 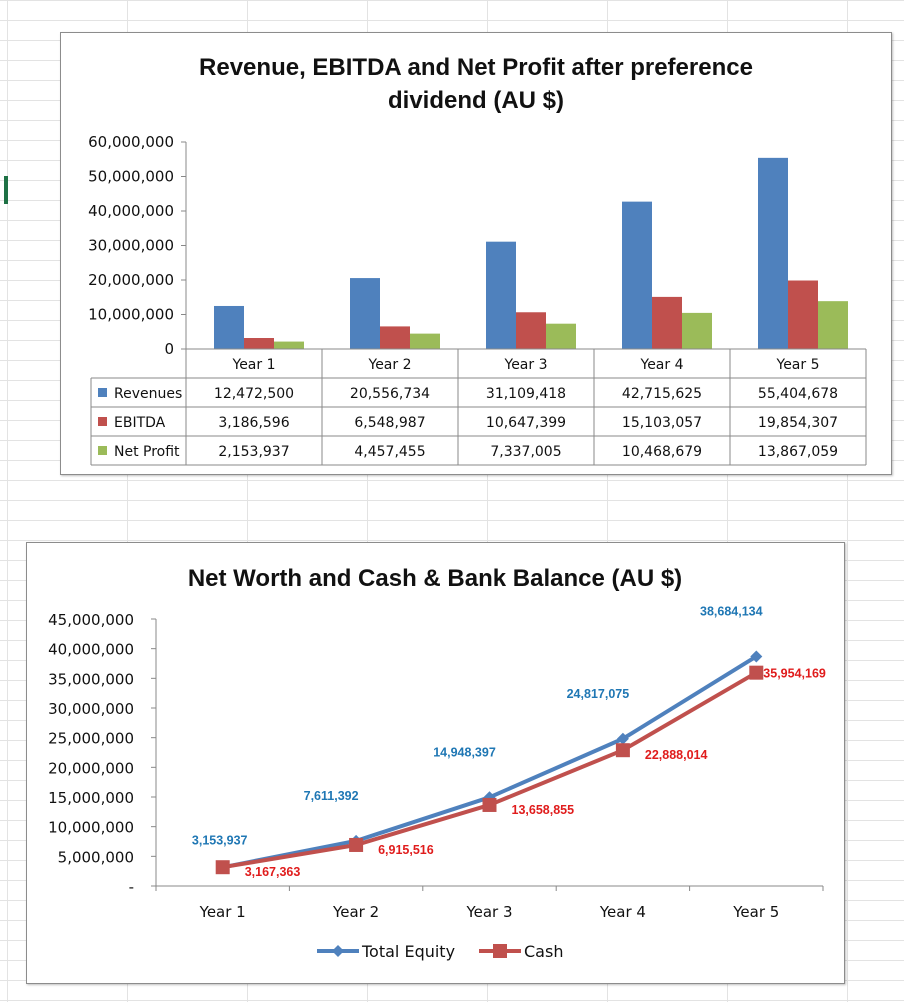 I want to click on x-tick-label: Year 4, so click(x=622, y=912).